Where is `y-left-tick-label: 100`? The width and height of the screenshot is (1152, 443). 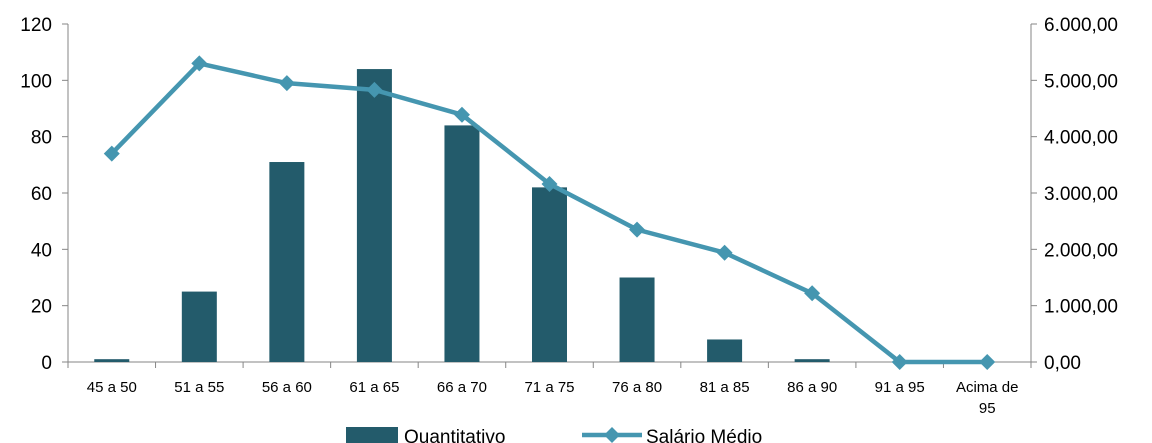 y-left-tick-label: 100 is located at coordinates (36, 81).